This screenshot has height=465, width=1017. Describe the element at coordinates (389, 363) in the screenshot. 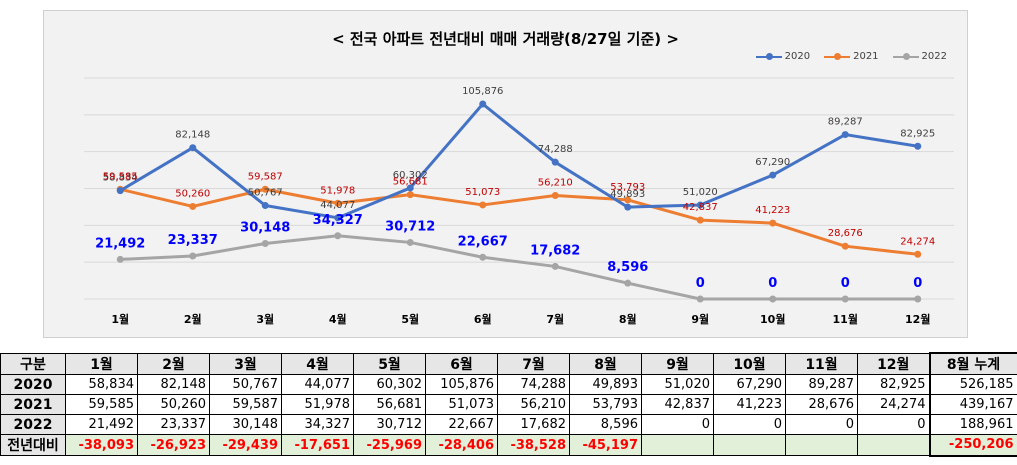

I see `header-cell: 5월` at that location.